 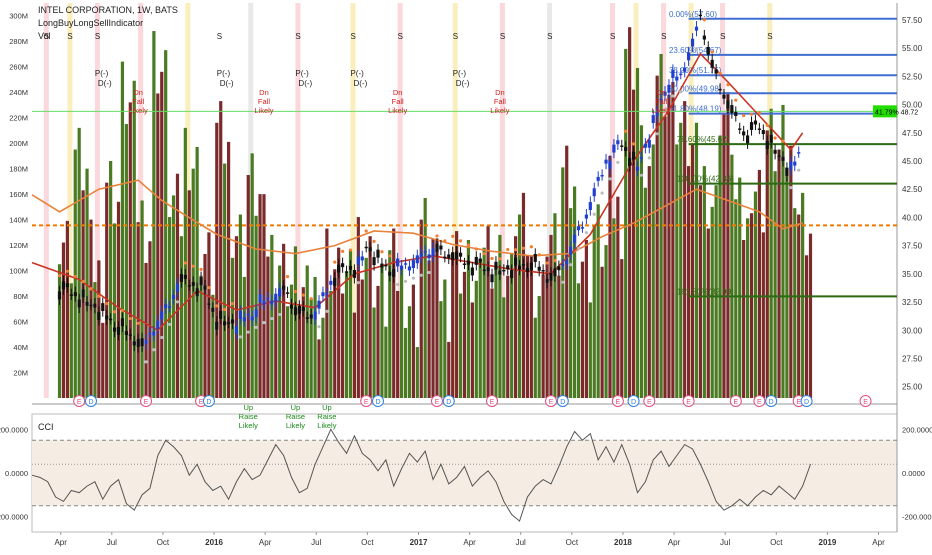 I want to click on dividend-label: D, so click(x=208, y=402).